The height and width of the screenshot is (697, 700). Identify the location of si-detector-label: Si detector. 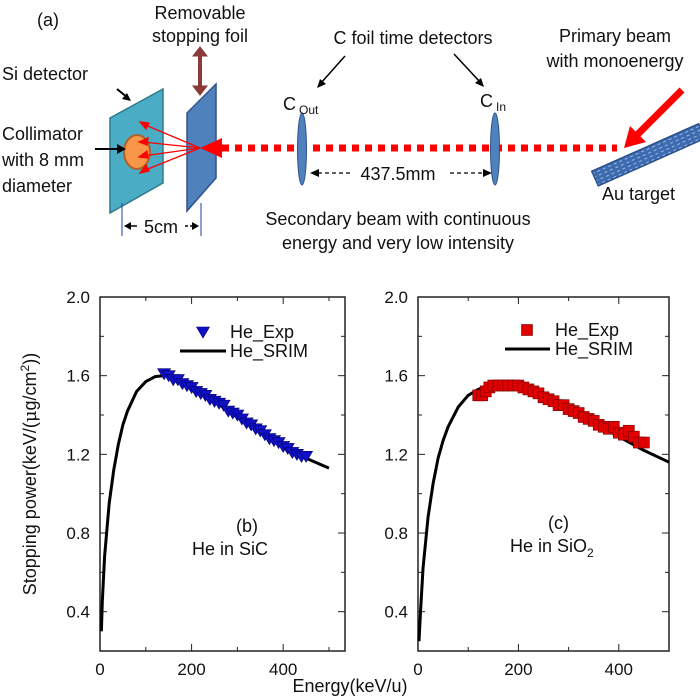
(45, 74).